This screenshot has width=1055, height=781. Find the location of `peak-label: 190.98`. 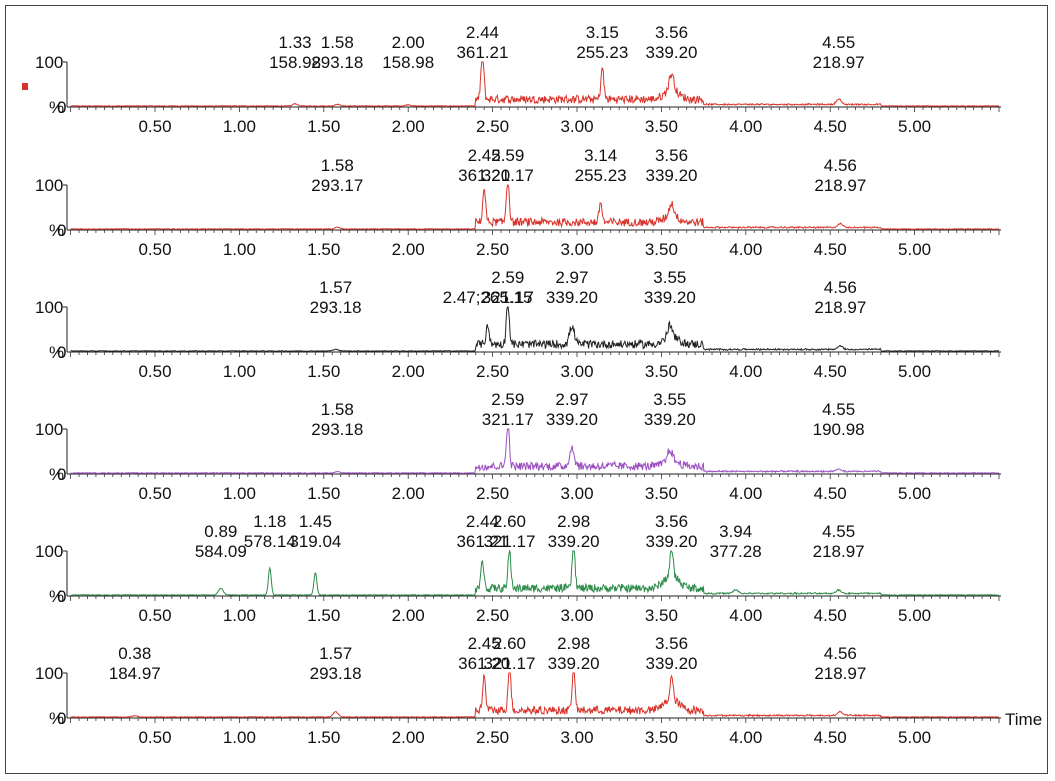

peak-label: 190.98 is located at coordinates (839, 429).